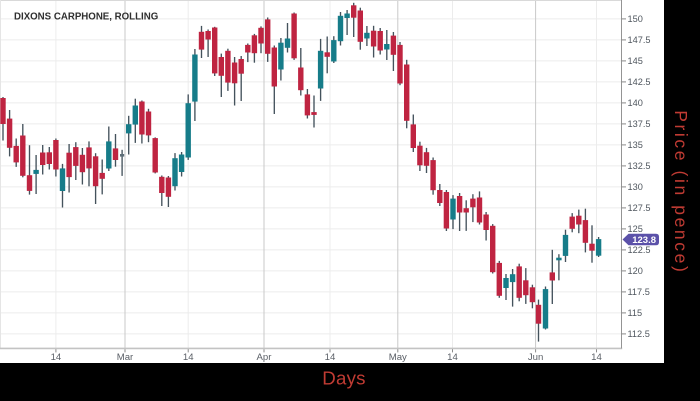 The height and width of the screenshot is (401, 700). I want to click on svg-text: 115, so click(635, 313).